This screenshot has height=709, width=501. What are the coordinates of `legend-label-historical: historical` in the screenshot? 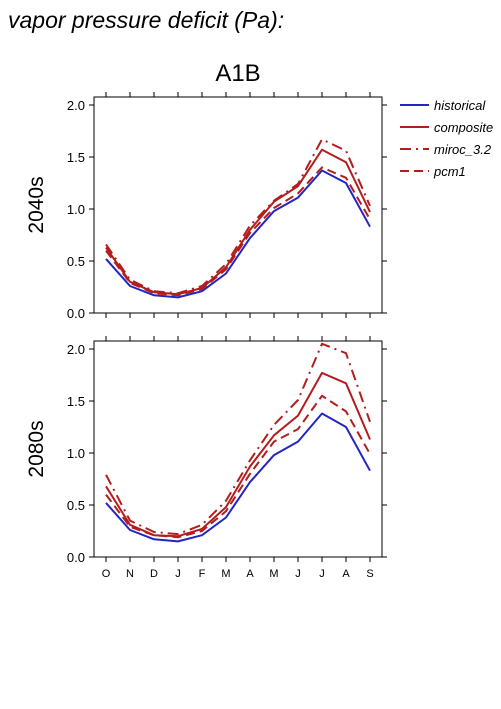 It's located at (460, 105).